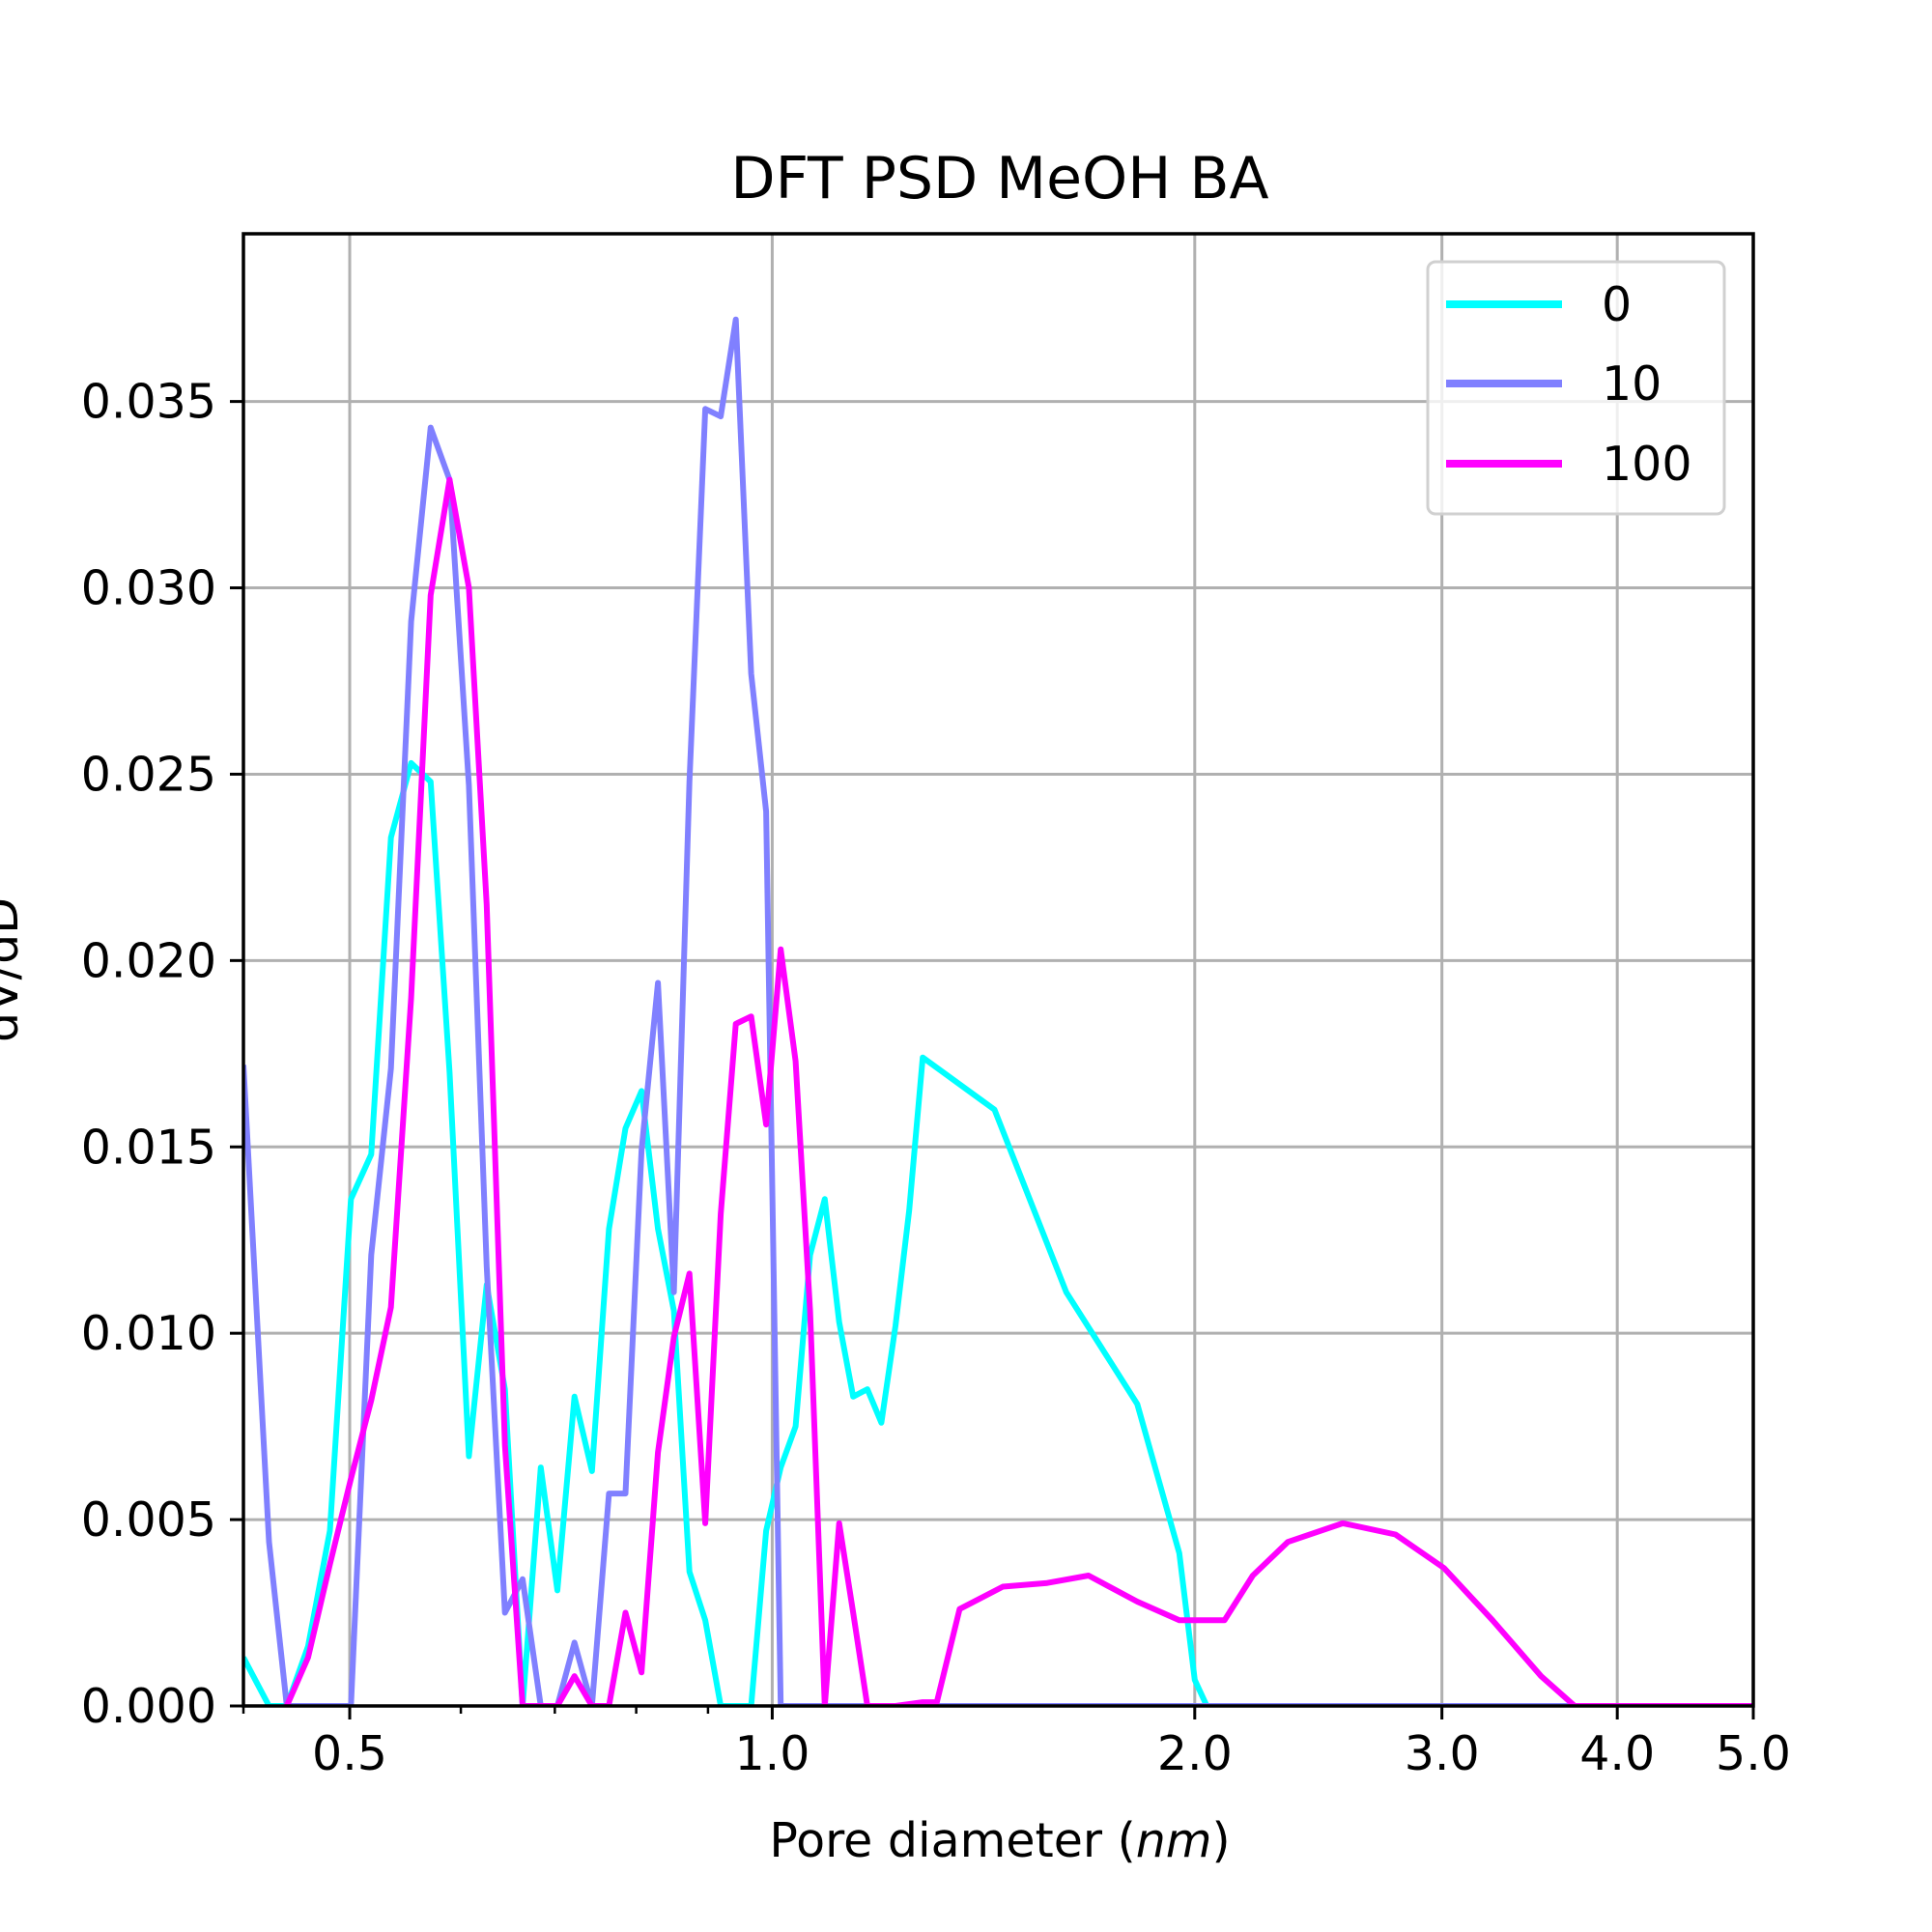  I want to click on legend: 0 10 100, so click(1576, 388).